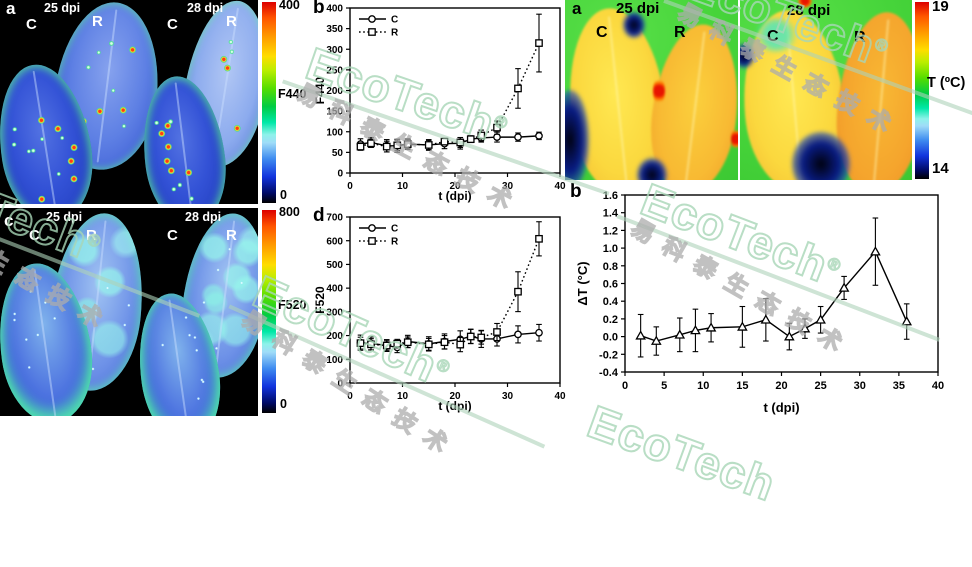  Describe the element at coordinates (334, 70) in the screenshot. I see `svg-text: 250` at that location.